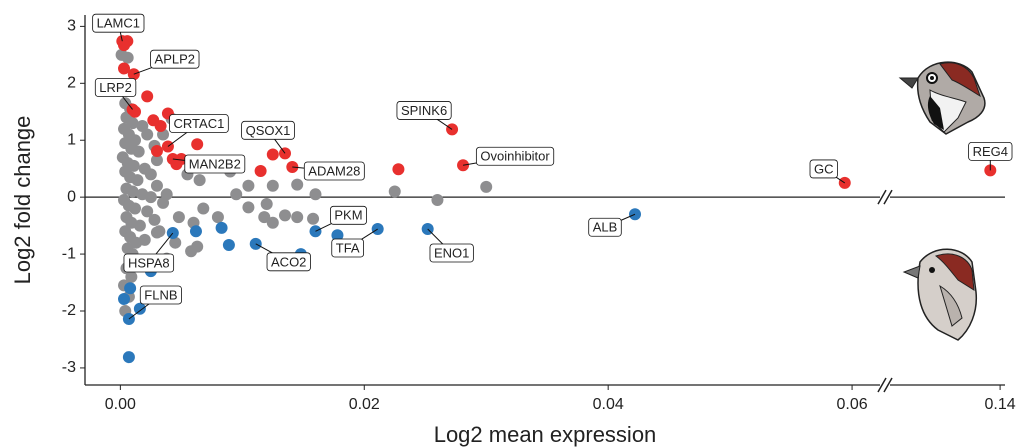 This screenshot has width=1024, height=447. I want to click on x-tick-label: 0.04, so click(608, 404).